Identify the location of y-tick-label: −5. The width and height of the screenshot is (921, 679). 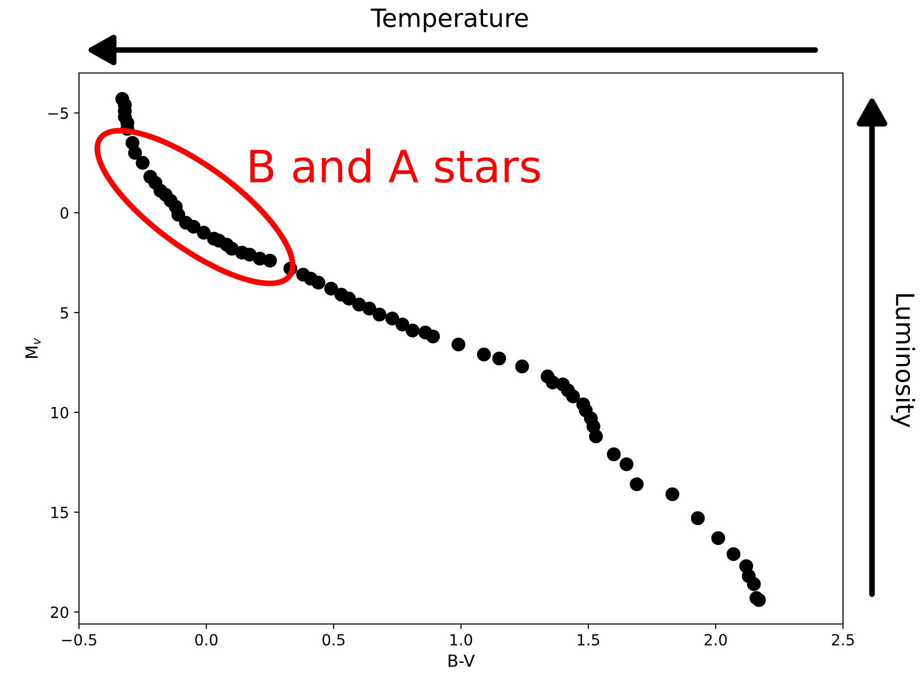
(58, 113).